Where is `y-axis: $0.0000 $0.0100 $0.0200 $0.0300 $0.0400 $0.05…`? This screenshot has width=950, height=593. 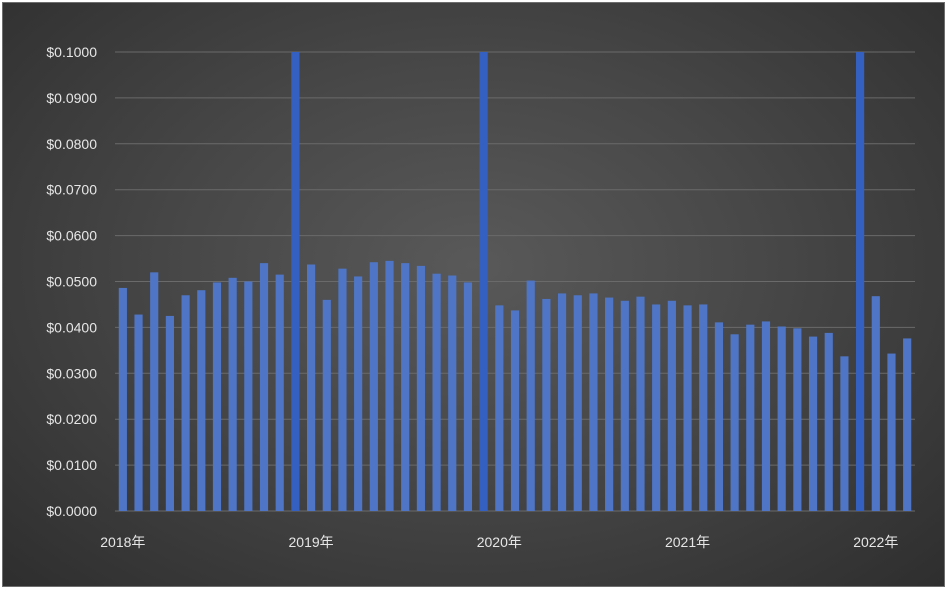 y-axis: $0.0000 $0.0100 $0.0200 $0.0300 $0.0400 $0.05… is located at coordinates (71, 281).